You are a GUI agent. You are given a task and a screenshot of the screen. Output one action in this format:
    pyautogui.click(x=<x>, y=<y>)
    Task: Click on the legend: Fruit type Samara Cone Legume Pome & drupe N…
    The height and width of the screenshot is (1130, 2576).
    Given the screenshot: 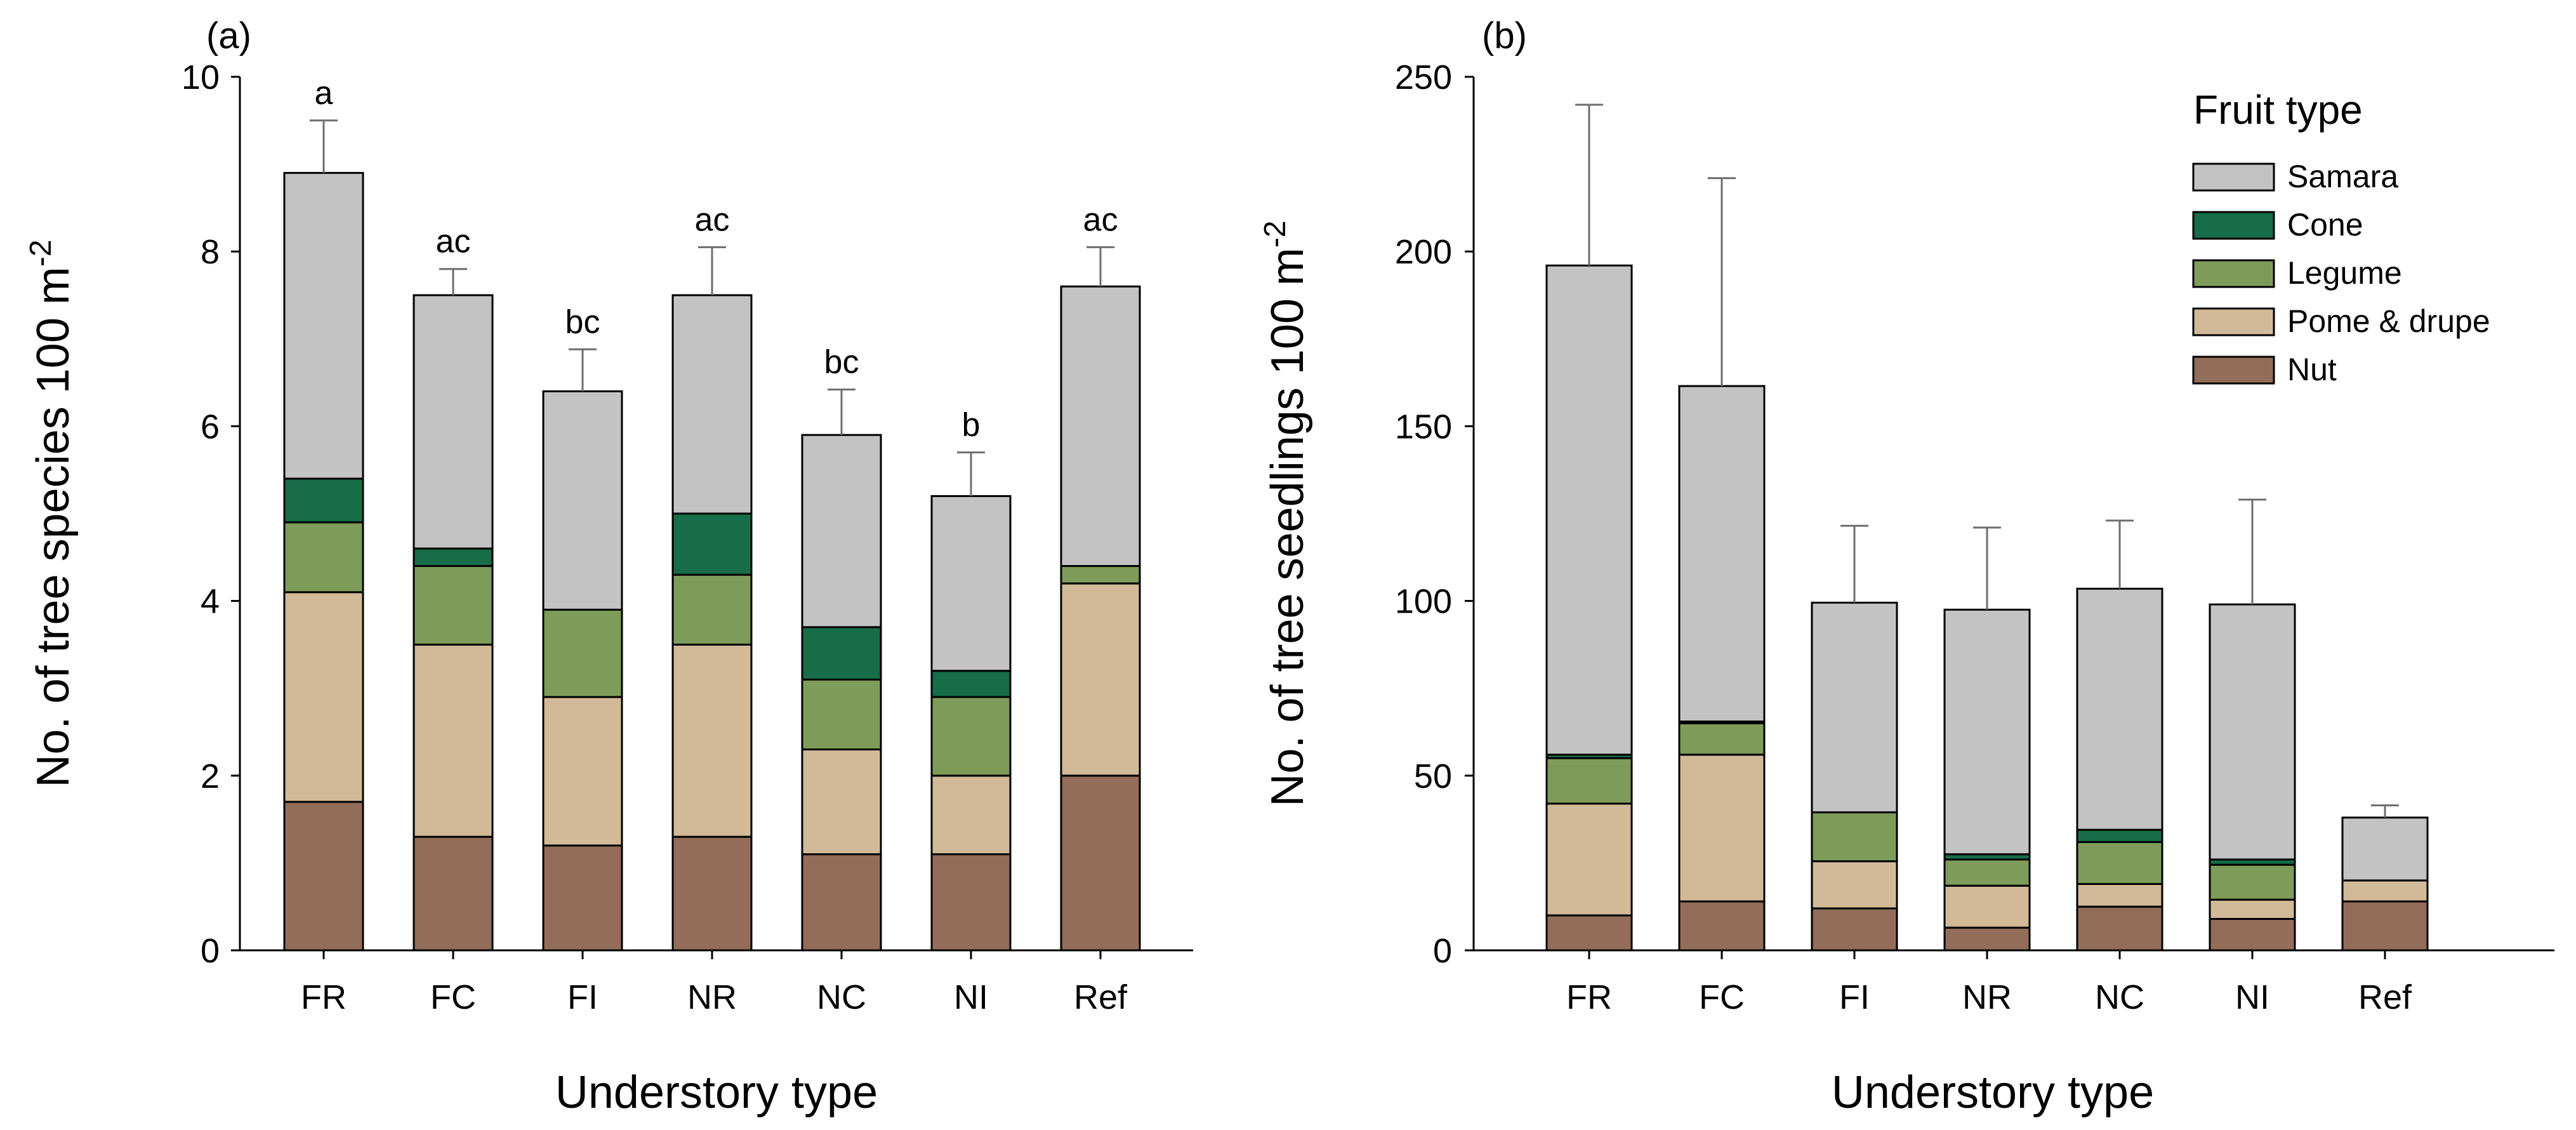 What is the action you would take?
    pyautogui.click(x=2341, y=237)
    